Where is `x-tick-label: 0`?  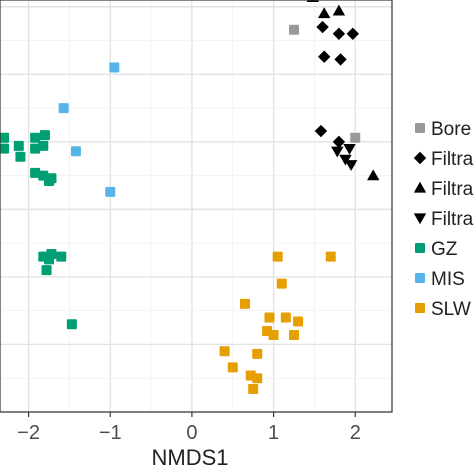
x-tick-label: 0 is located at coordinates (191, 433).